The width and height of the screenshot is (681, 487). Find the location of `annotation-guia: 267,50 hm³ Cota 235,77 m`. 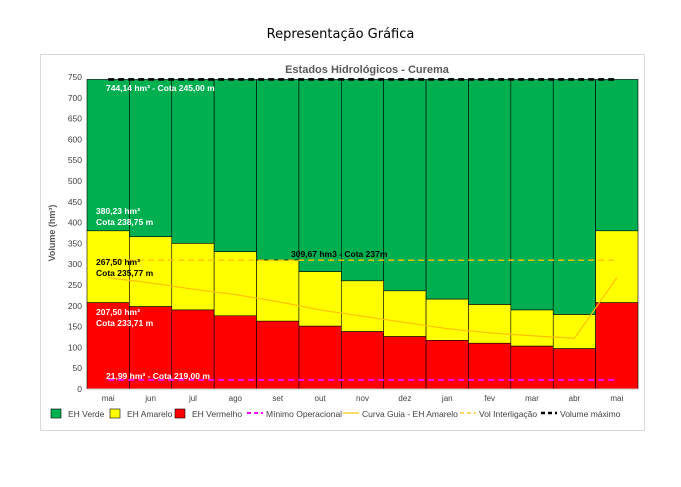

annotation-guia: 267,50 hm³ Cota 235,77 m is located at coordinates (125, 267).